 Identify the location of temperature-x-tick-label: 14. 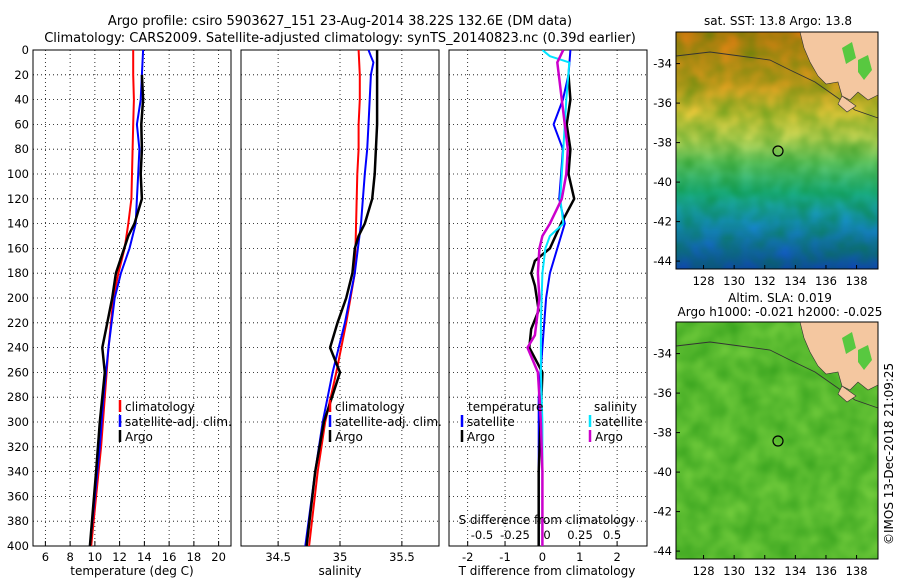
(144, 557).